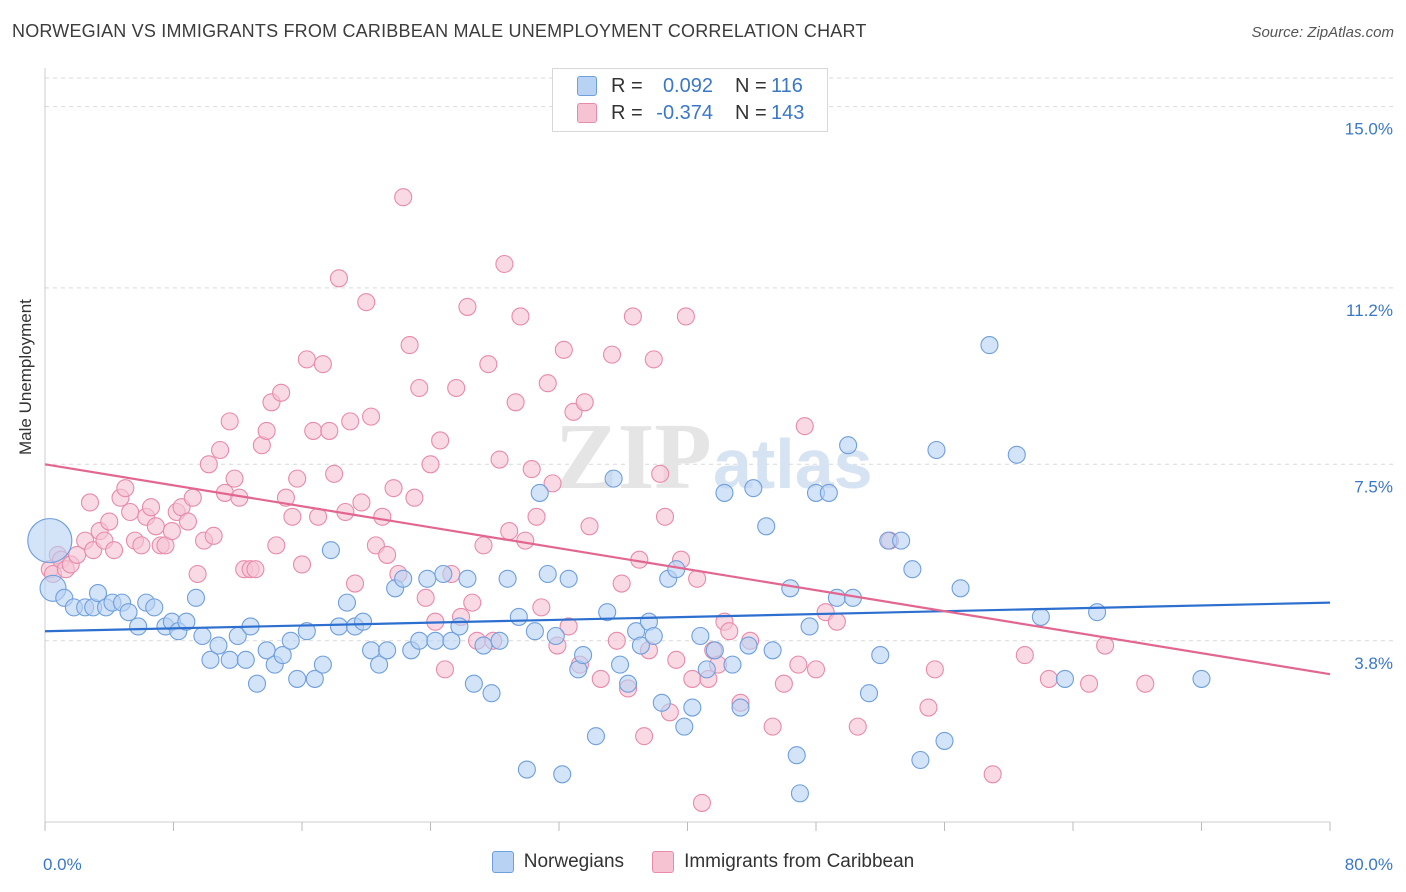 The width and height of the screenshot is (1406, 892). I want to click on y-axis-label: Male Unemployment, so click(25, 377).